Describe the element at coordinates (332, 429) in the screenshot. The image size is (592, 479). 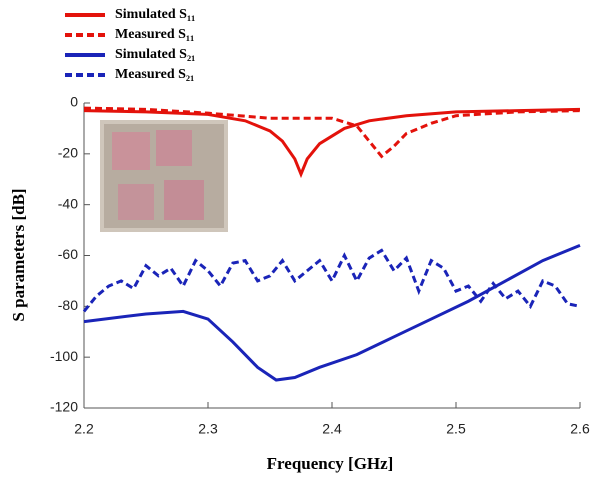
I see `x-tick-label: 2.4` at that location.